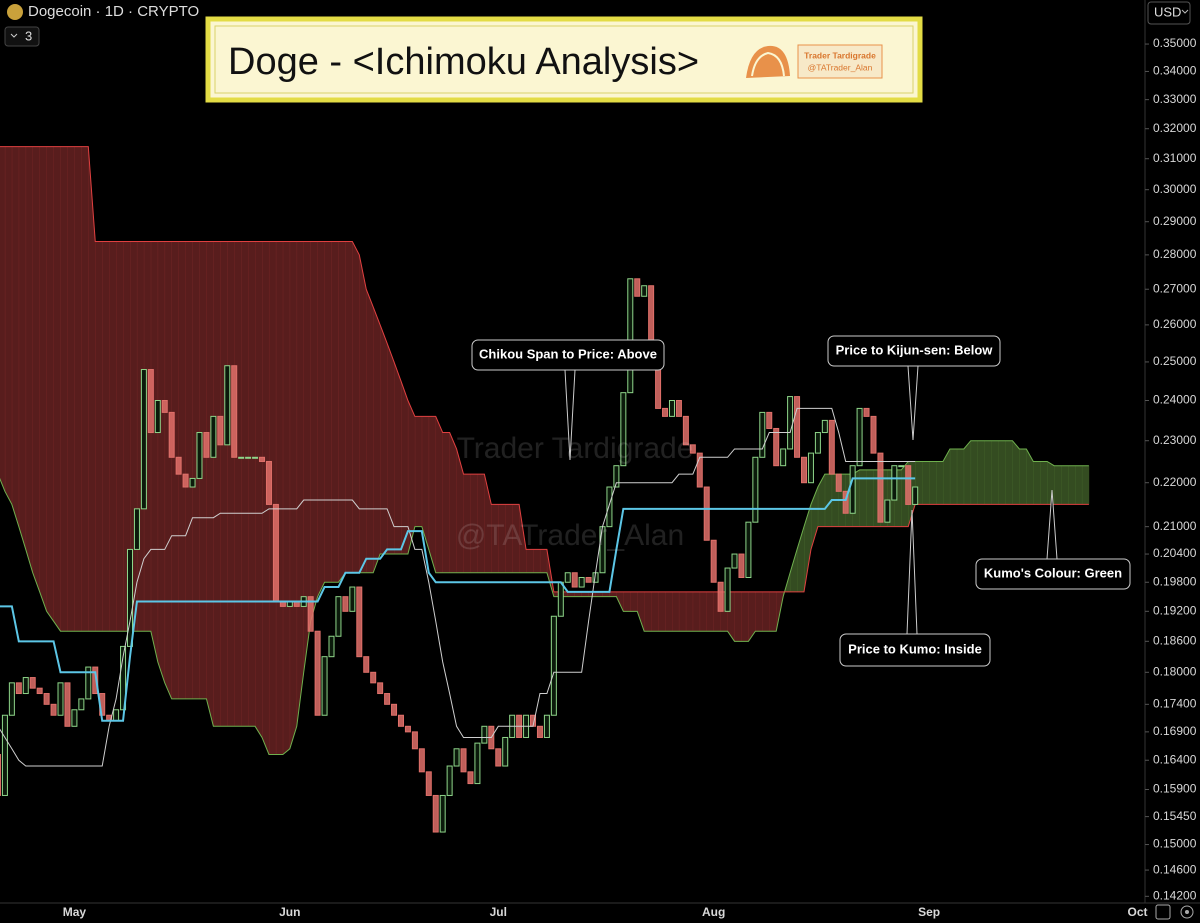 The height and width of the screenshot is (923, 1200). I want to click on x-tick-label: Aug, so click(713, 912).